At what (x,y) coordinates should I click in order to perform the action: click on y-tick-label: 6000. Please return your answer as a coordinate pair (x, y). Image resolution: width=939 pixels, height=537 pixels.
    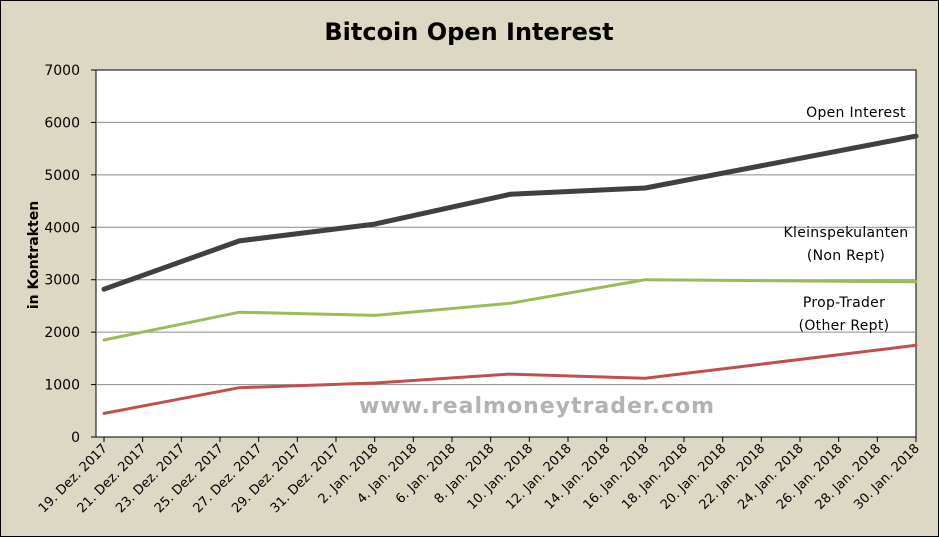
    Looking at the image, I should click on (62, 123).